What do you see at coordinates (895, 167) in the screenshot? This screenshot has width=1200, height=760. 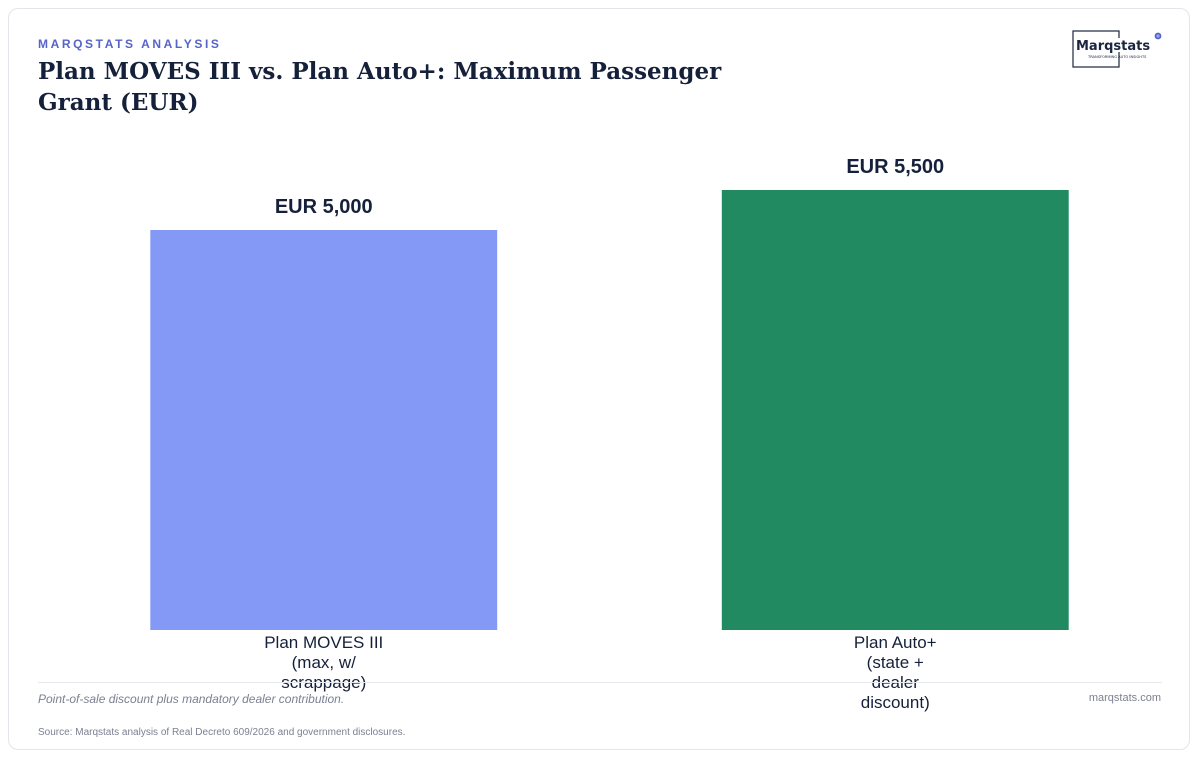 I see `value-label-1: EUR 5,500` at bounding box center [895, 167].